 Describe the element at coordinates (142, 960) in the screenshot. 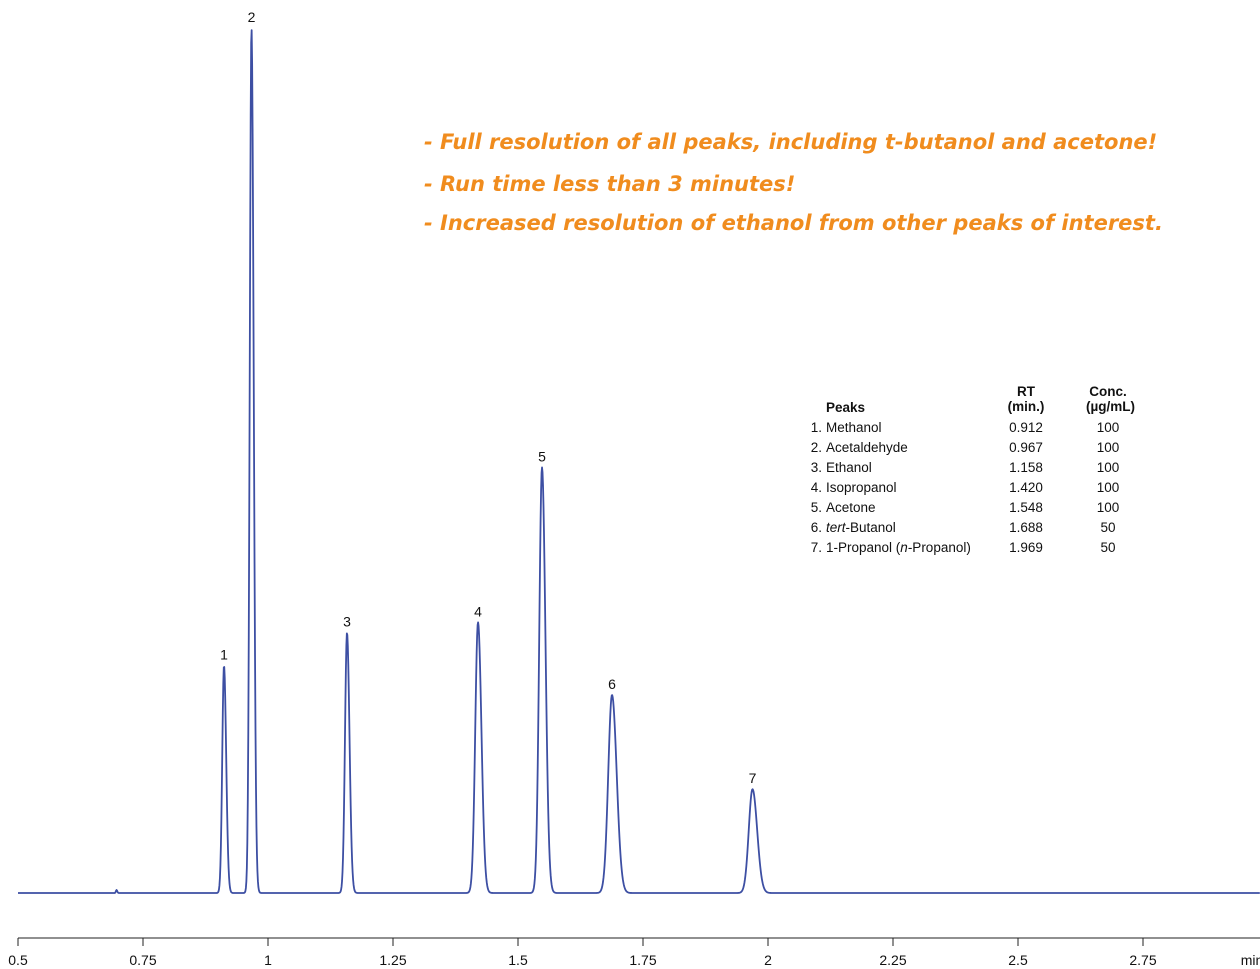

I see `x-tick-label: 0.75` at that location.